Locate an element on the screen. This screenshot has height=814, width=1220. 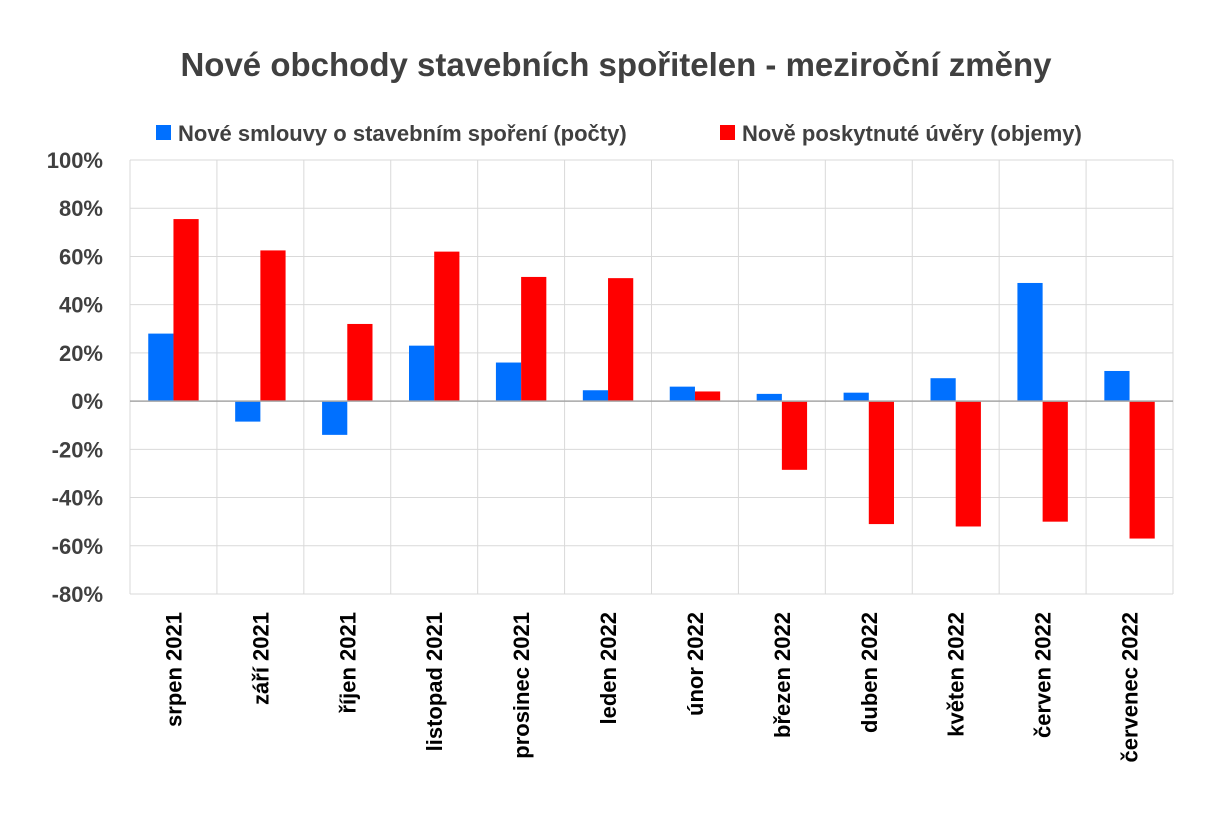
x-tick-label: říjen 2021 is located at coordinates (347, 663).